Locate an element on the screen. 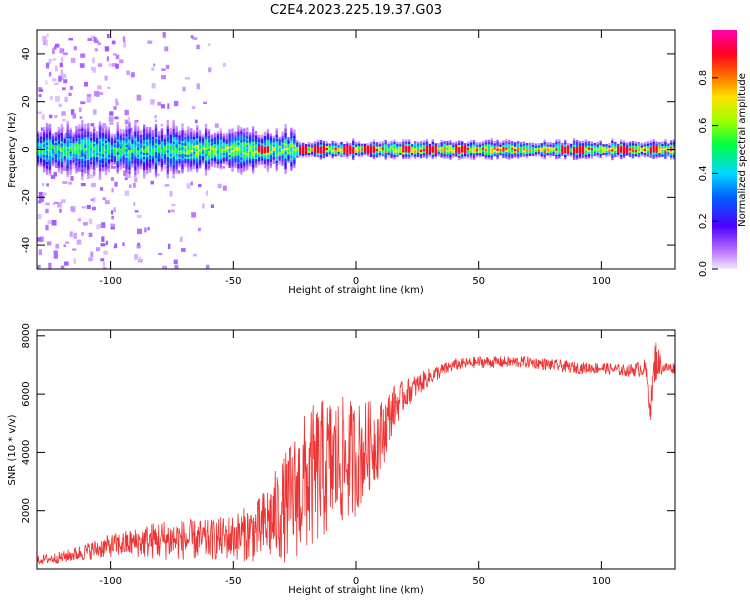  snr-y-tick-label: 2000 is located at coordinates (26, 510).